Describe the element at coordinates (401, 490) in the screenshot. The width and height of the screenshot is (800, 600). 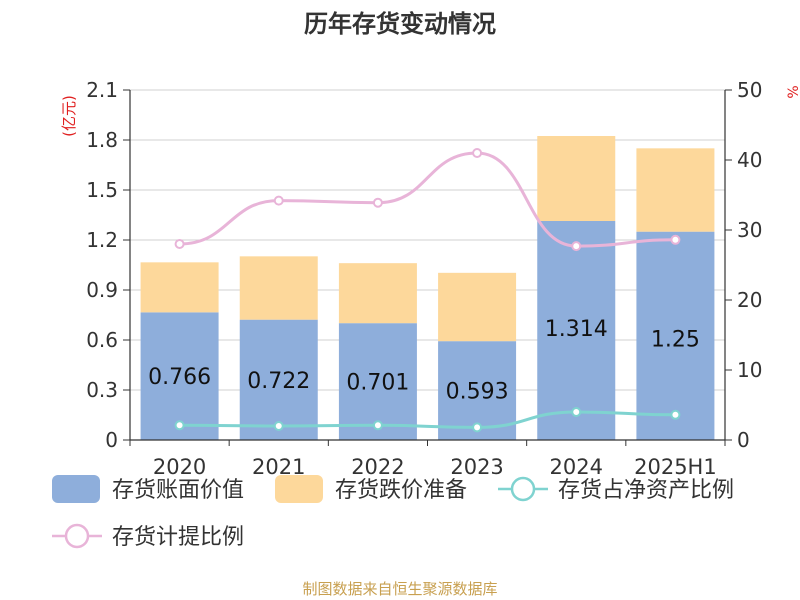
I see `legend-label: 存货跌价准备` at that location.